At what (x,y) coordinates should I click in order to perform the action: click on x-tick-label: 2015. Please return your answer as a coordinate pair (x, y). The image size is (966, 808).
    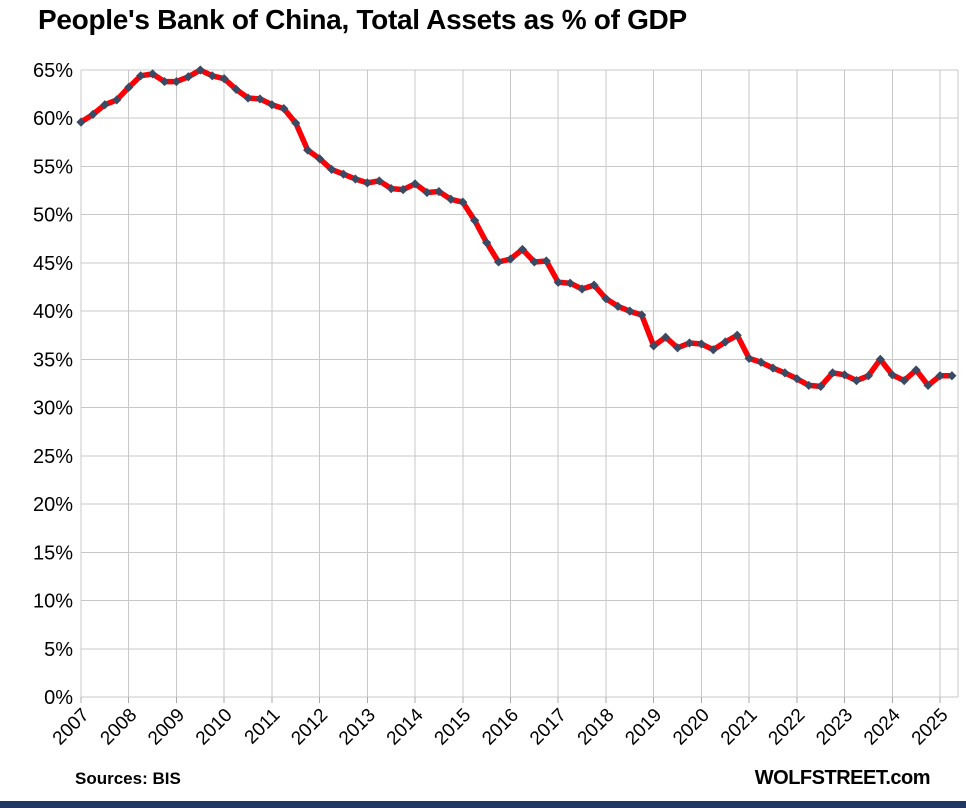
    Looking at the image, I should click on (453, 727).